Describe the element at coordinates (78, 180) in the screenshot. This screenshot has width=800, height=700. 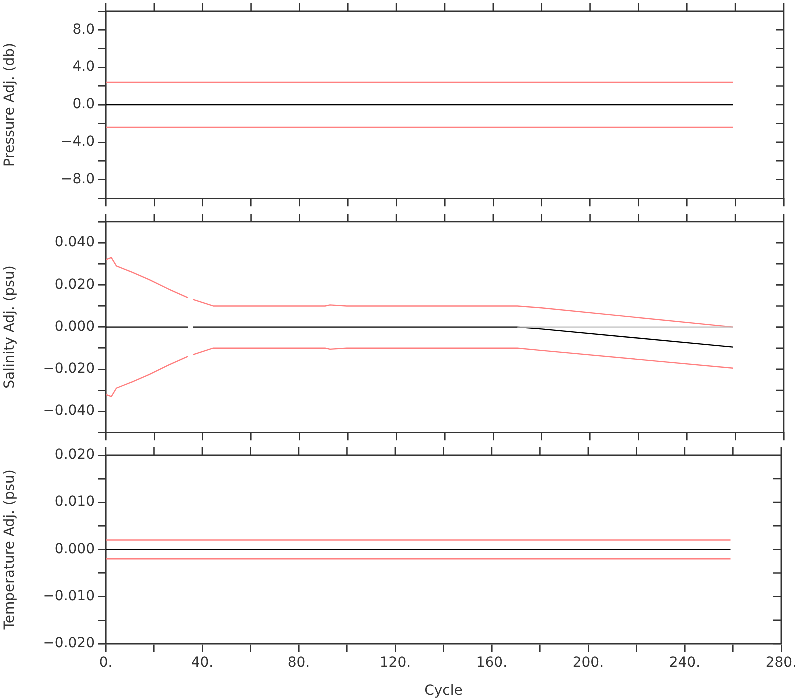
I see `y-tick-label: −8.0` at that location.